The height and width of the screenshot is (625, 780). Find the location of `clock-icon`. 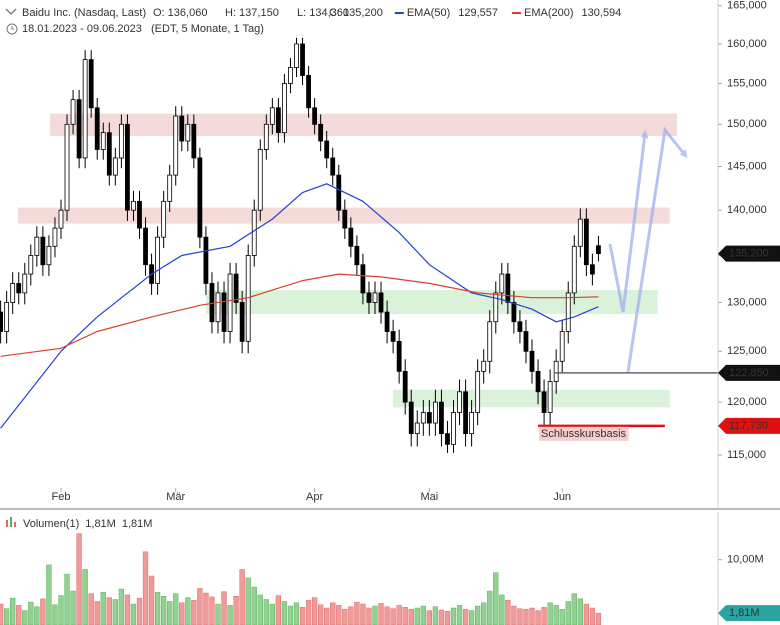

clock-icon is located at coordinates (12, 29).